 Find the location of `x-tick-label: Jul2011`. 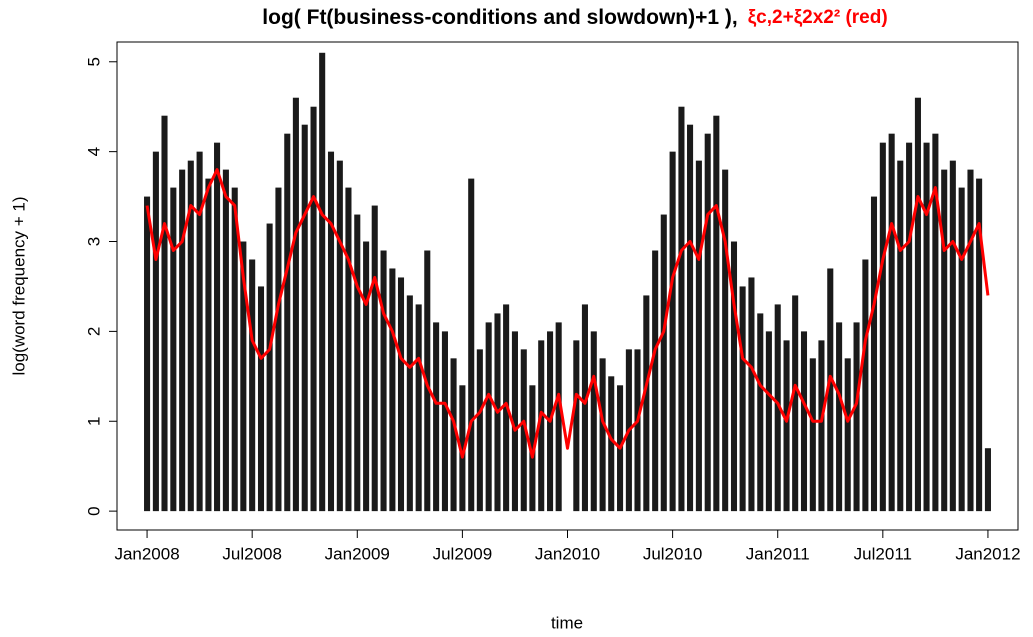

x-tick-label: Jul2011 is located at coordinates (883, 553).